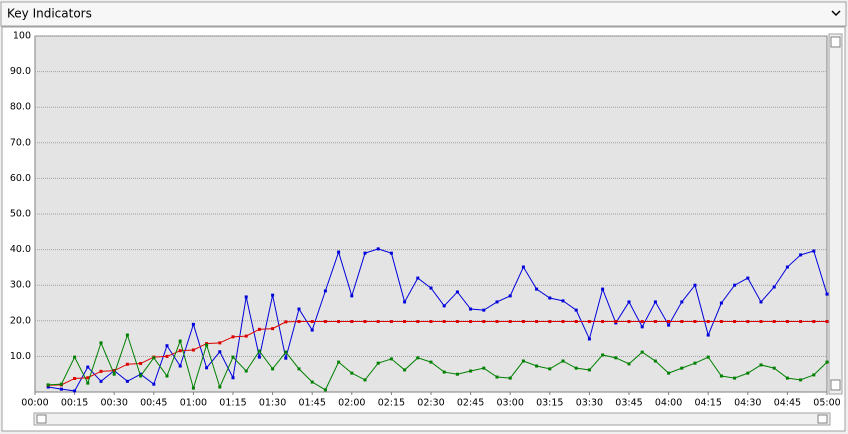  Describe the element at coordinates (20, 178) in the screenshot. I see `y-tick-label: 60.0` at that location.